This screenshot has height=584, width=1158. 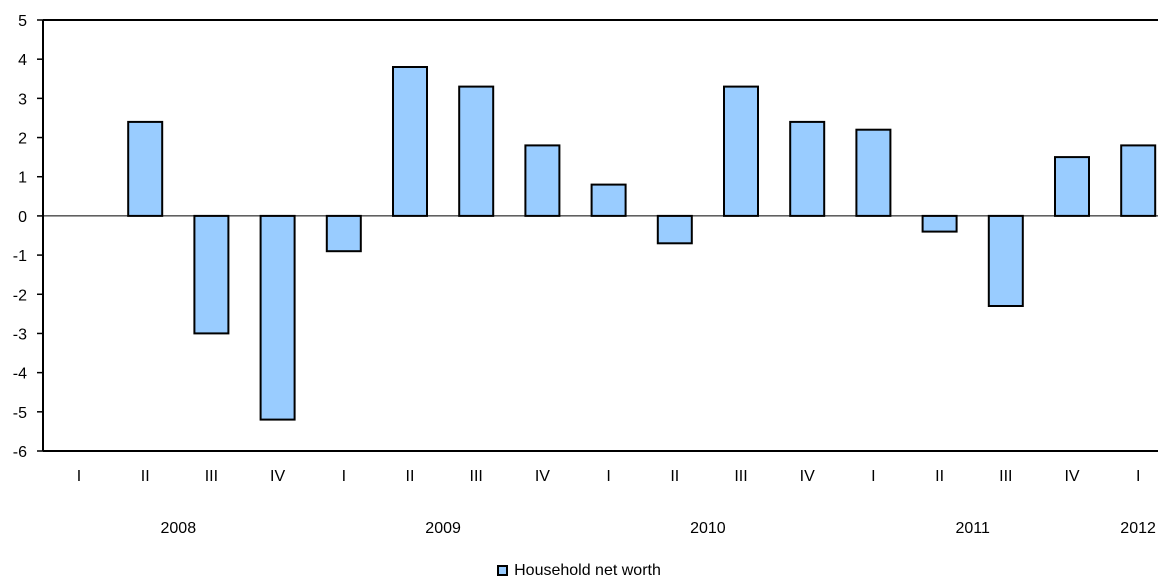 What do you see at coordinates (22, 60) in the screenshot?
I see `y-tick-label: 4` at bounding box center [22, 60].